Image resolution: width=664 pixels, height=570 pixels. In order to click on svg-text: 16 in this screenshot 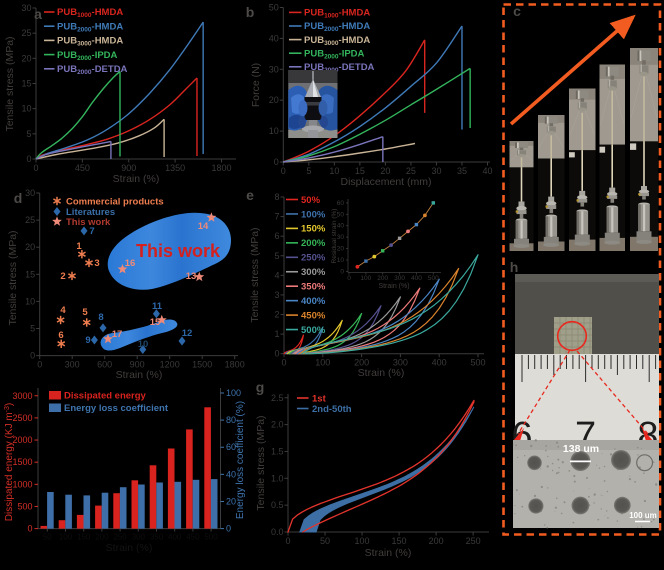, I will do `click(130, 263)`.